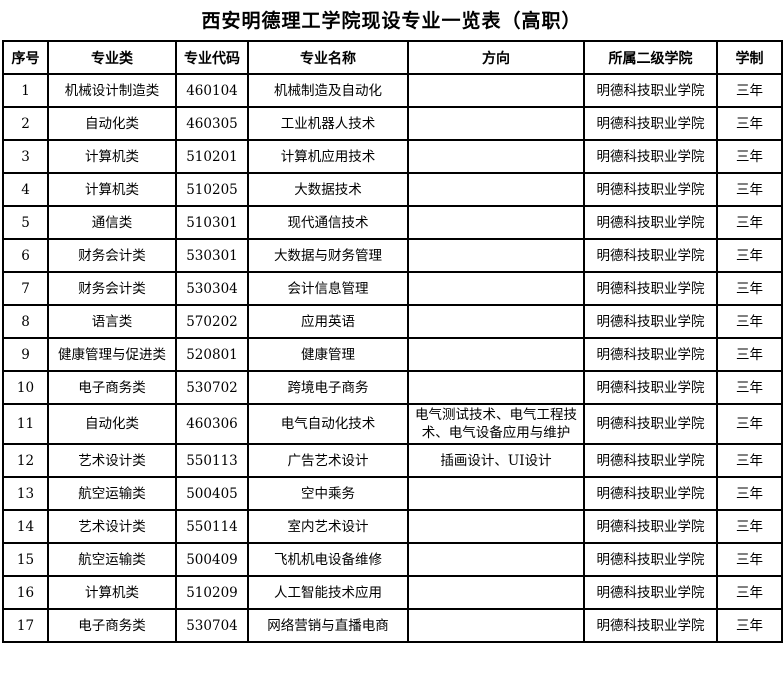 Image resolution: width=783 pixels, height=680 pixels. What do you see at coordinates (212, 255) in the screenshot?
I see `code-cell: 530301` at bounding box center [212, 255].